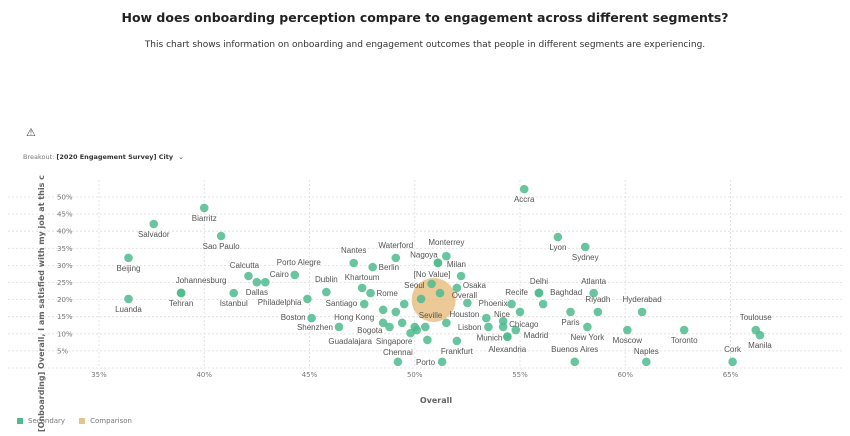  I want to click on x-tick-label: 40%, so click(204, 375).